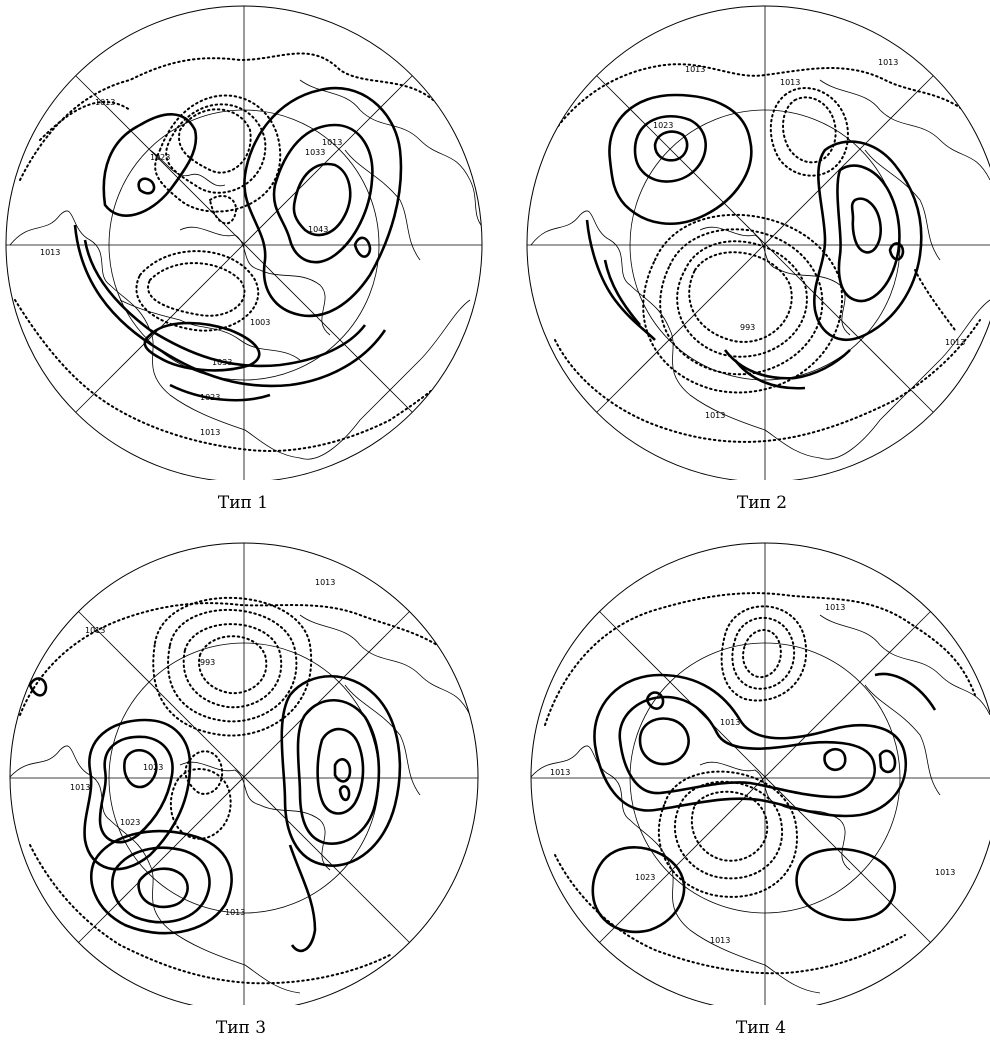  I want to click on panel-caption: Тип 3, so click(241, 1028).